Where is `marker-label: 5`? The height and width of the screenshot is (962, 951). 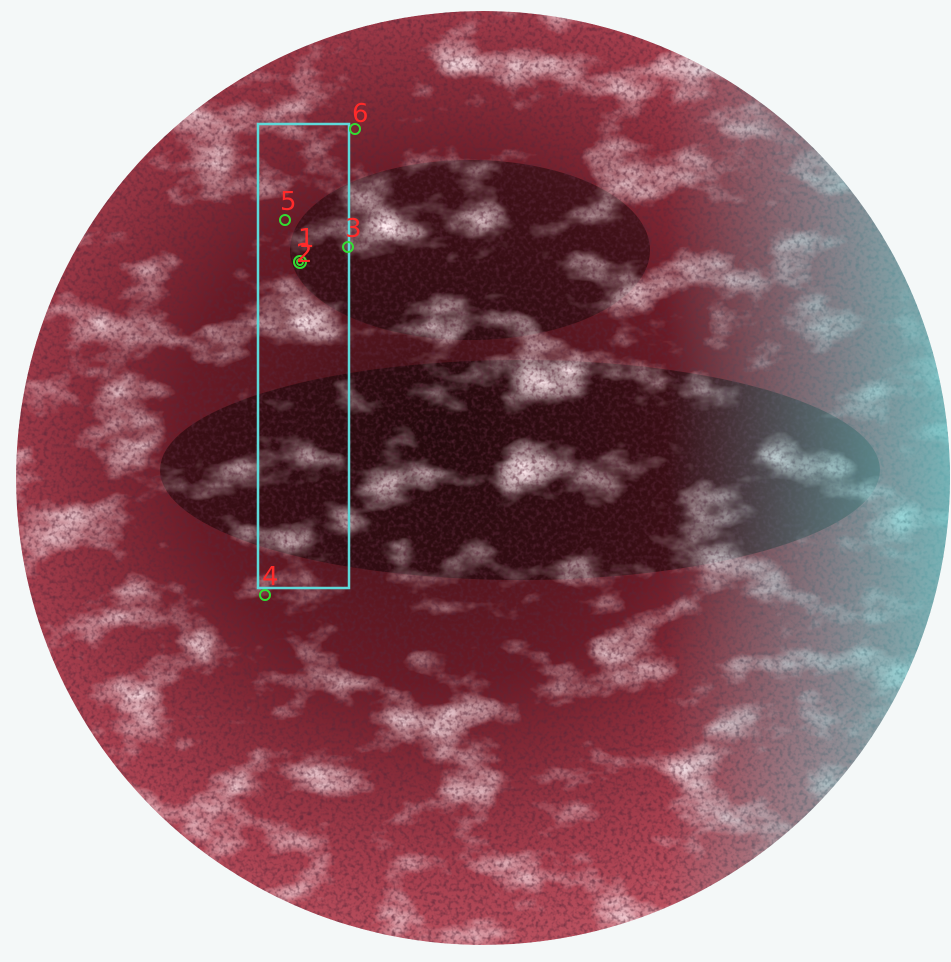
marker-label: 5 is located at coordinates (288, 202).